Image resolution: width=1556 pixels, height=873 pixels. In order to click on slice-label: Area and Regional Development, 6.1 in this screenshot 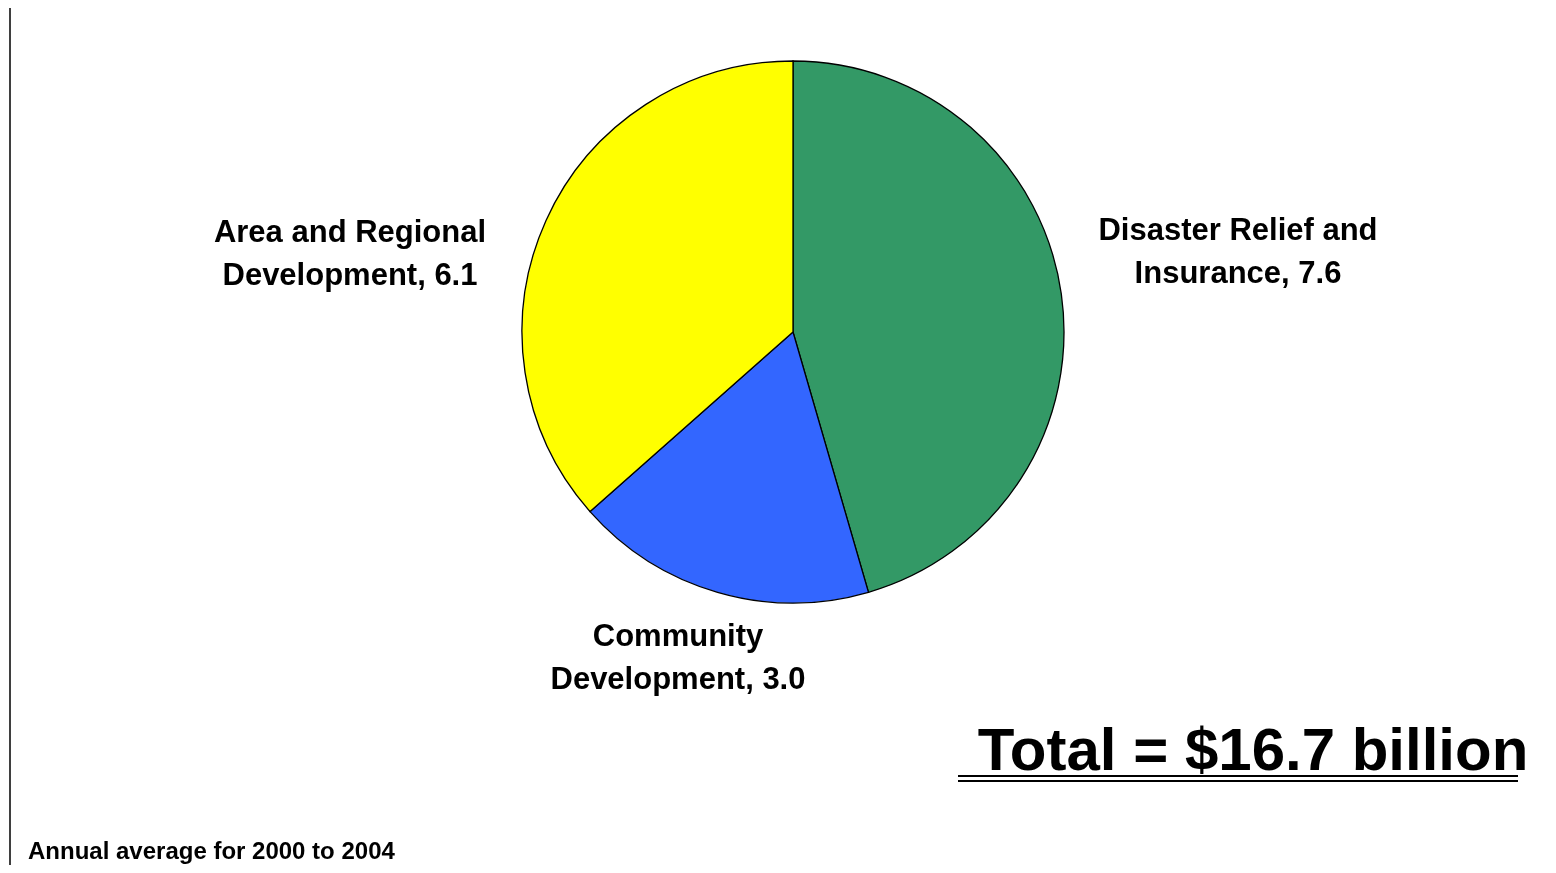, I will do `click(350, 253)`.